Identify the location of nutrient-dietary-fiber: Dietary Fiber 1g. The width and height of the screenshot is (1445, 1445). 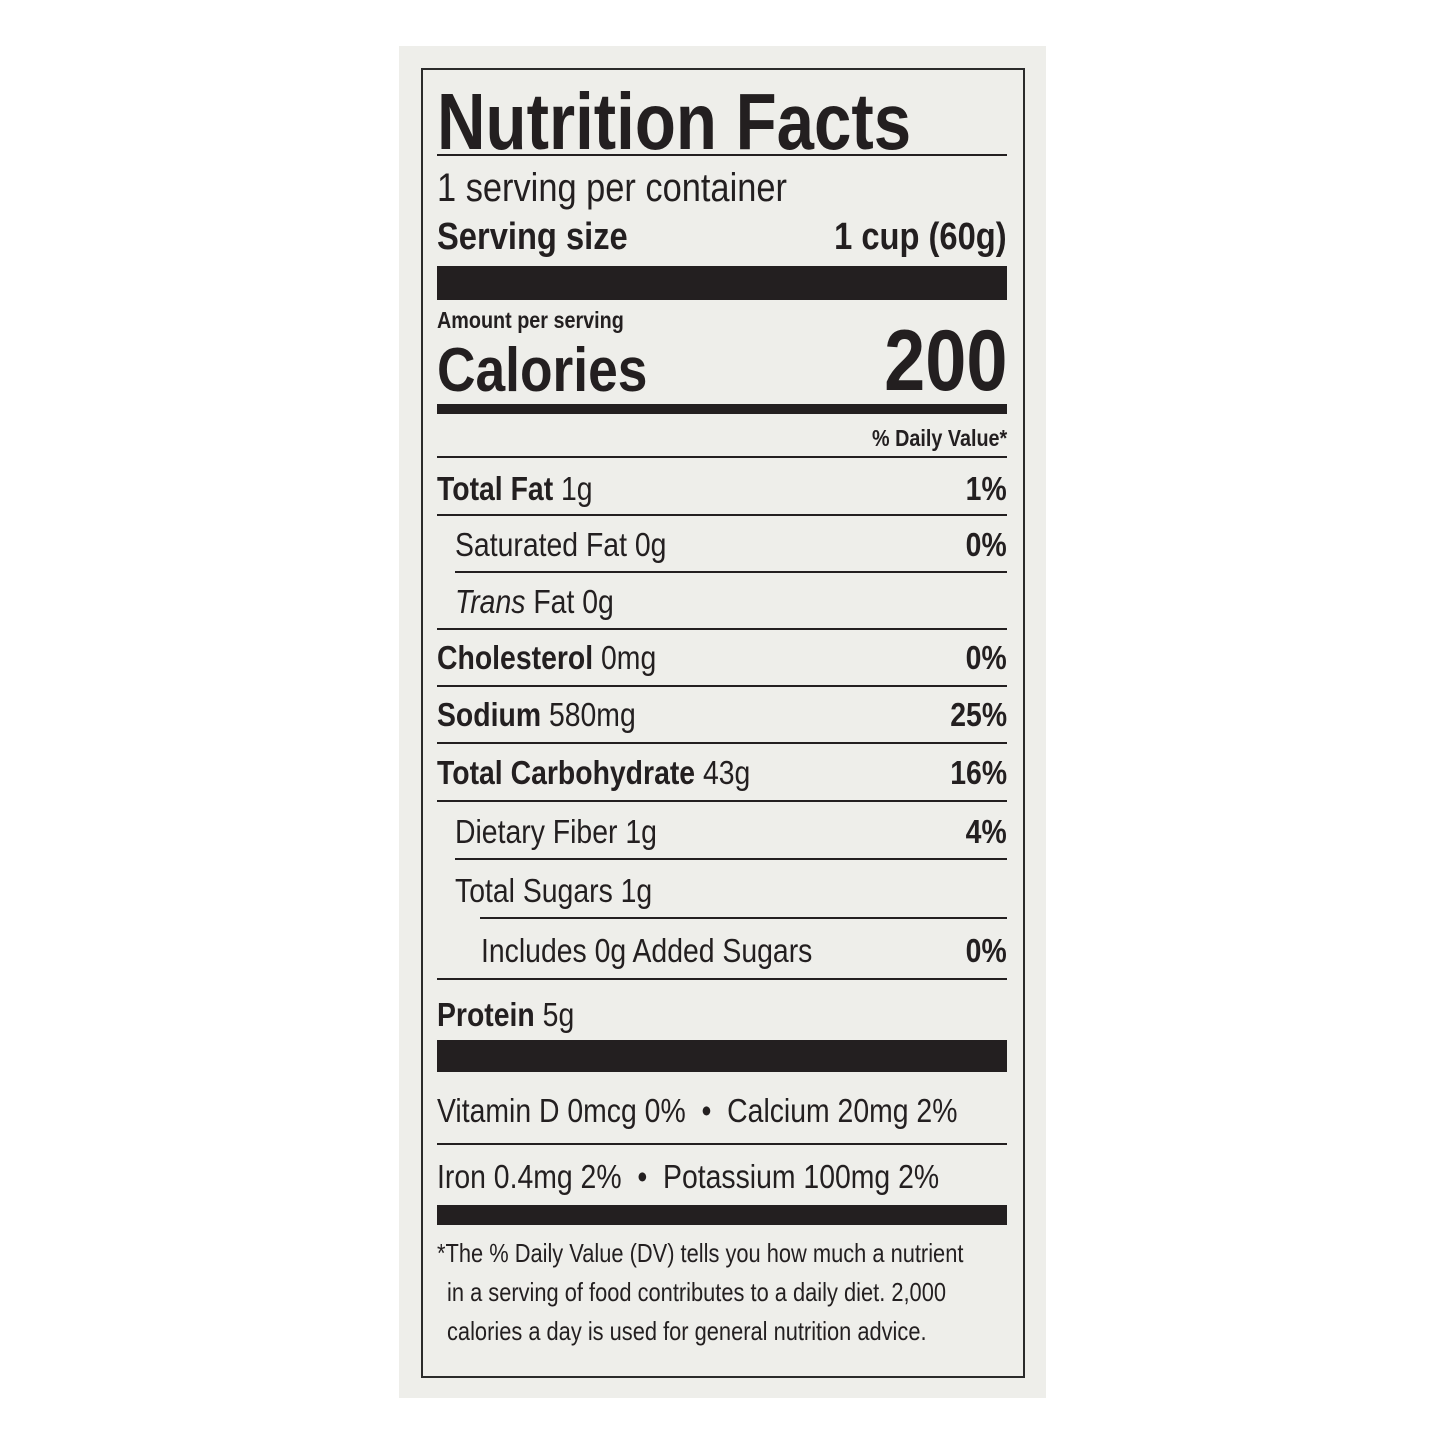
(556, 831).